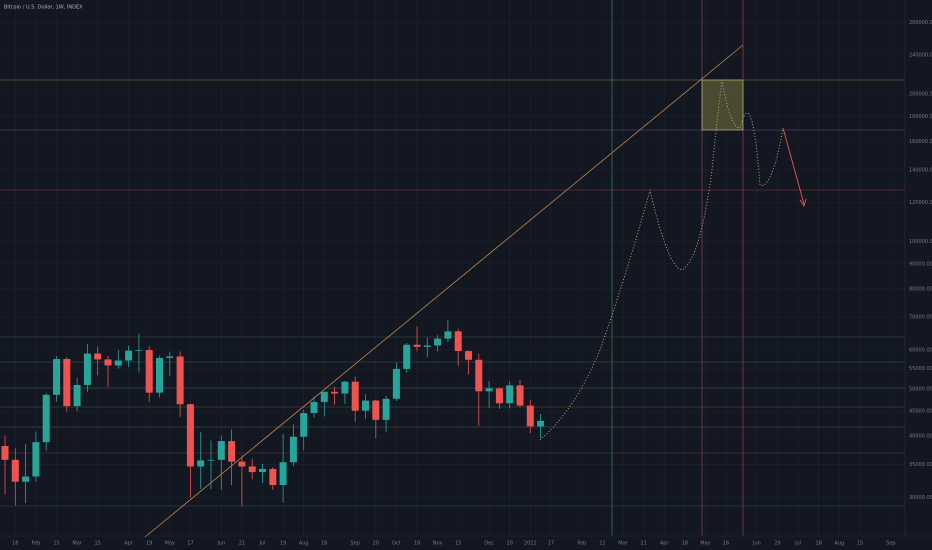  What do you see at coordinates (918, 275) in the screenshot?
I see `price-axis` at bounding box center [918, 275].